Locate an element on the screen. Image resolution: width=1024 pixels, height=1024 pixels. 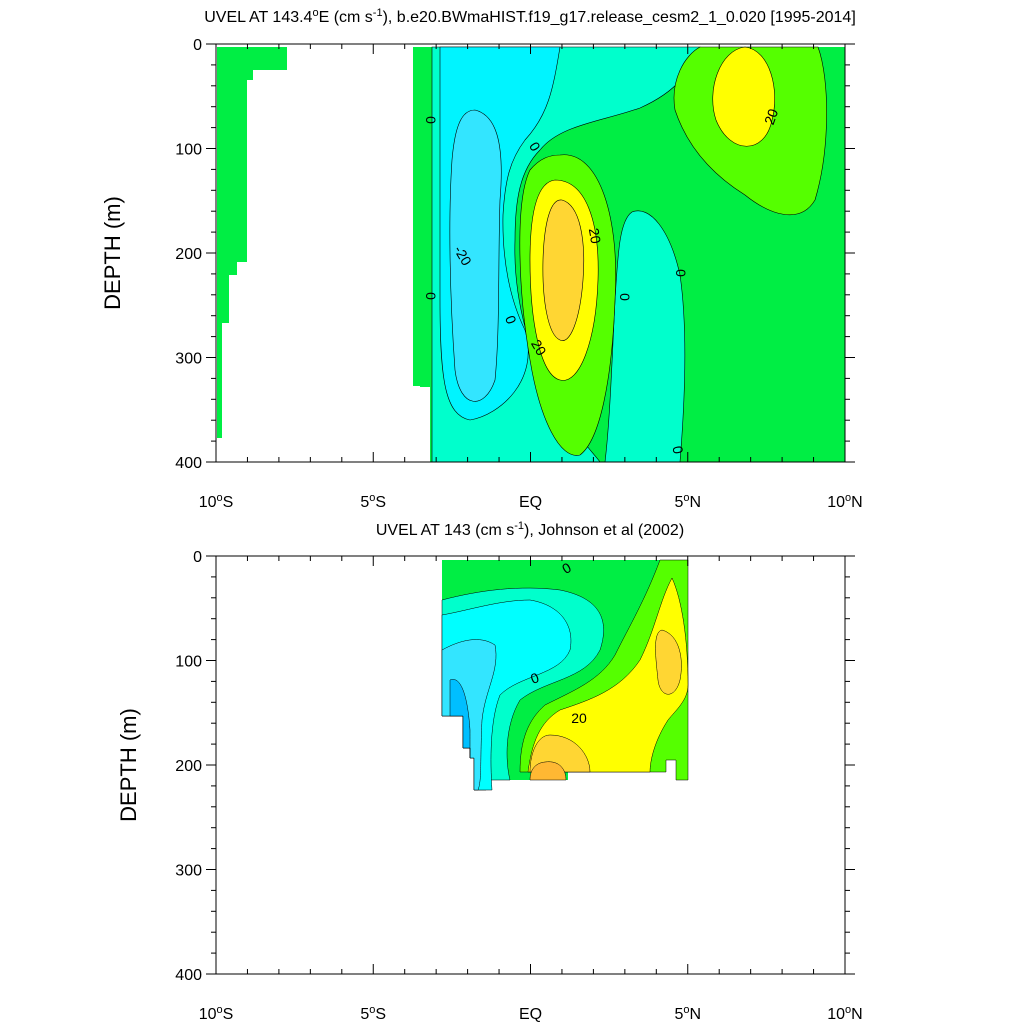
field-neg20-core is located at coordinates (475, 255).